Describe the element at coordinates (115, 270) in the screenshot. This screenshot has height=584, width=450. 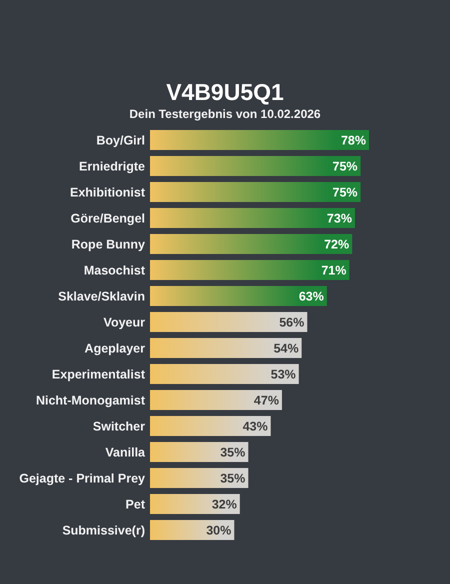
I see `y-tick-label: Masochist` at that location.